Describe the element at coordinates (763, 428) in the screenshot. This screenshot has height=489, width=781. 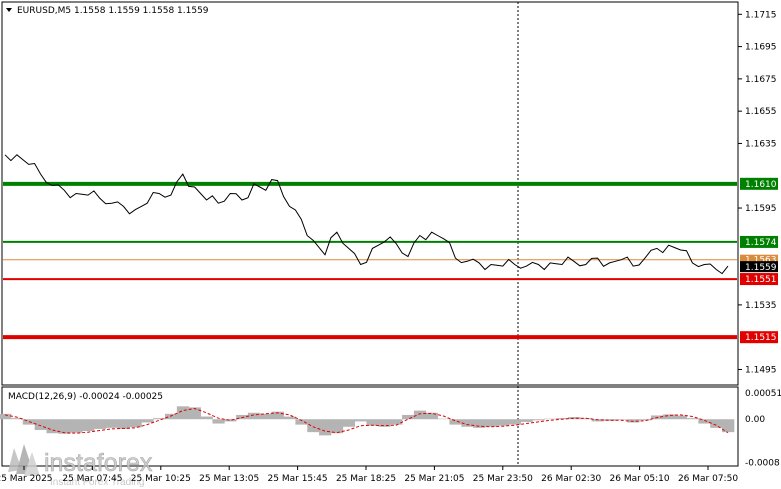
I see `macd-scale: 0.00051 0.00 -0.0008` at that location.